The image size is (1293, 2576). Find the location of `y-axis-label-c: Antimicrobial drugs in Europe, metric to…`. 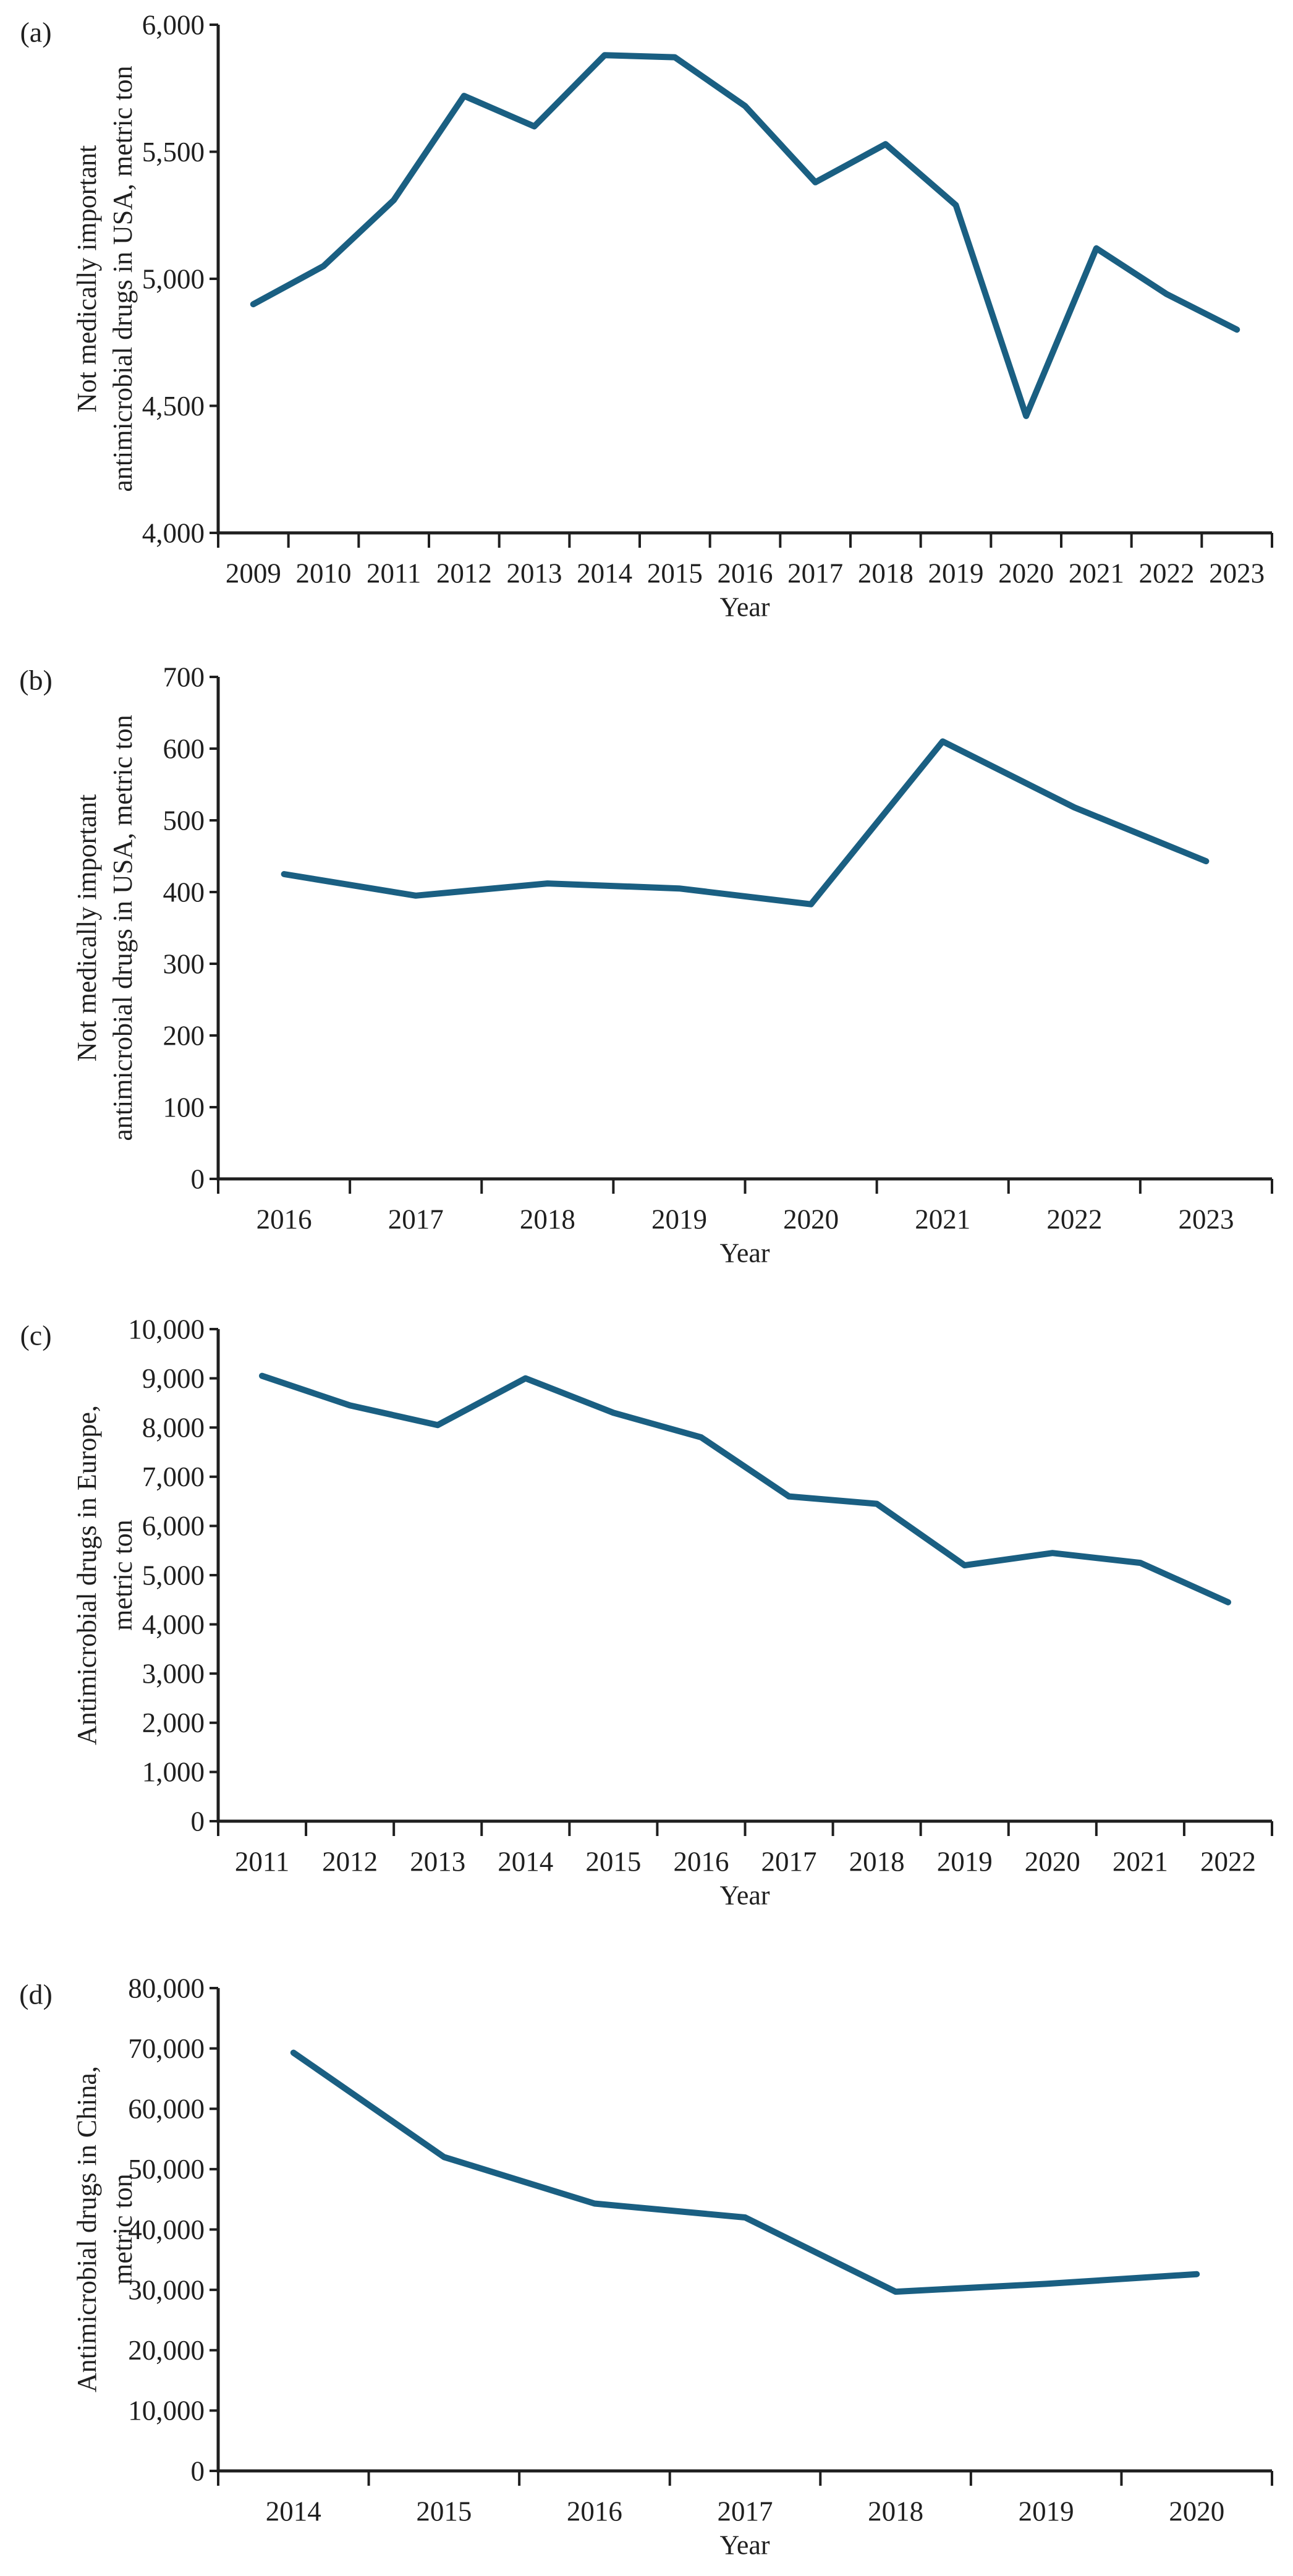

y-axis-label-c: Antimicrobial drugs in Europe, metric to… is located at coordinates (105, 1575).